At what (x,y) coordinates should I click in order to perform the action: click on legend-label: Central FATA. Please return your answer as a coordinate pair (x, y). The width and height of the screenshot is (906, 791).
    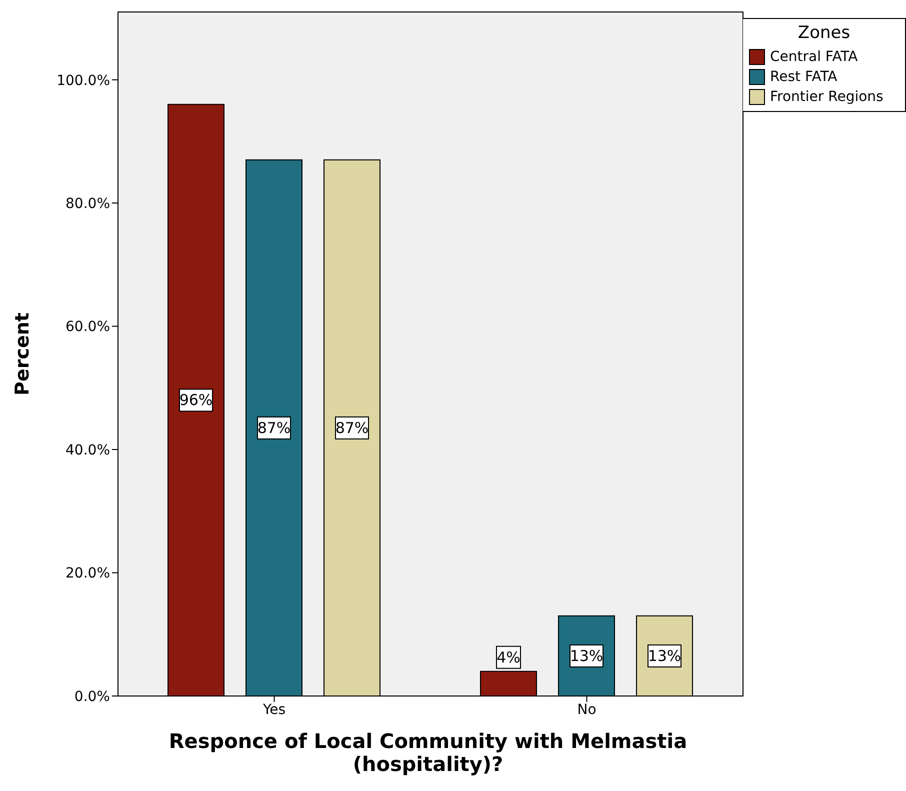
    Looking at the image, I should click on (814, 57).